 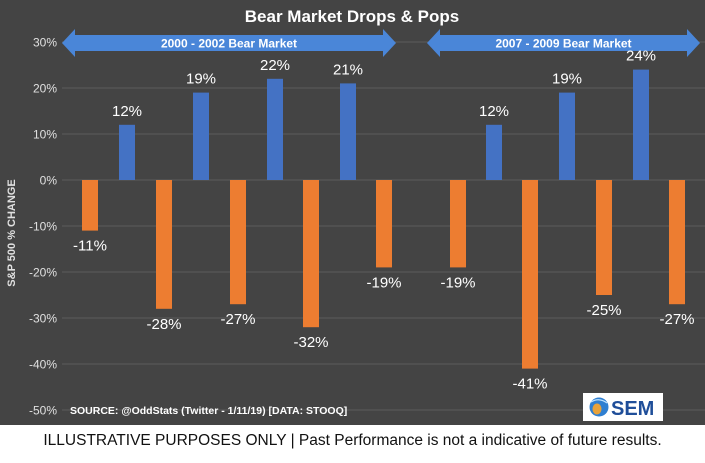 I want to click on y-tick-label: -20%, so click(x=43, y=273).